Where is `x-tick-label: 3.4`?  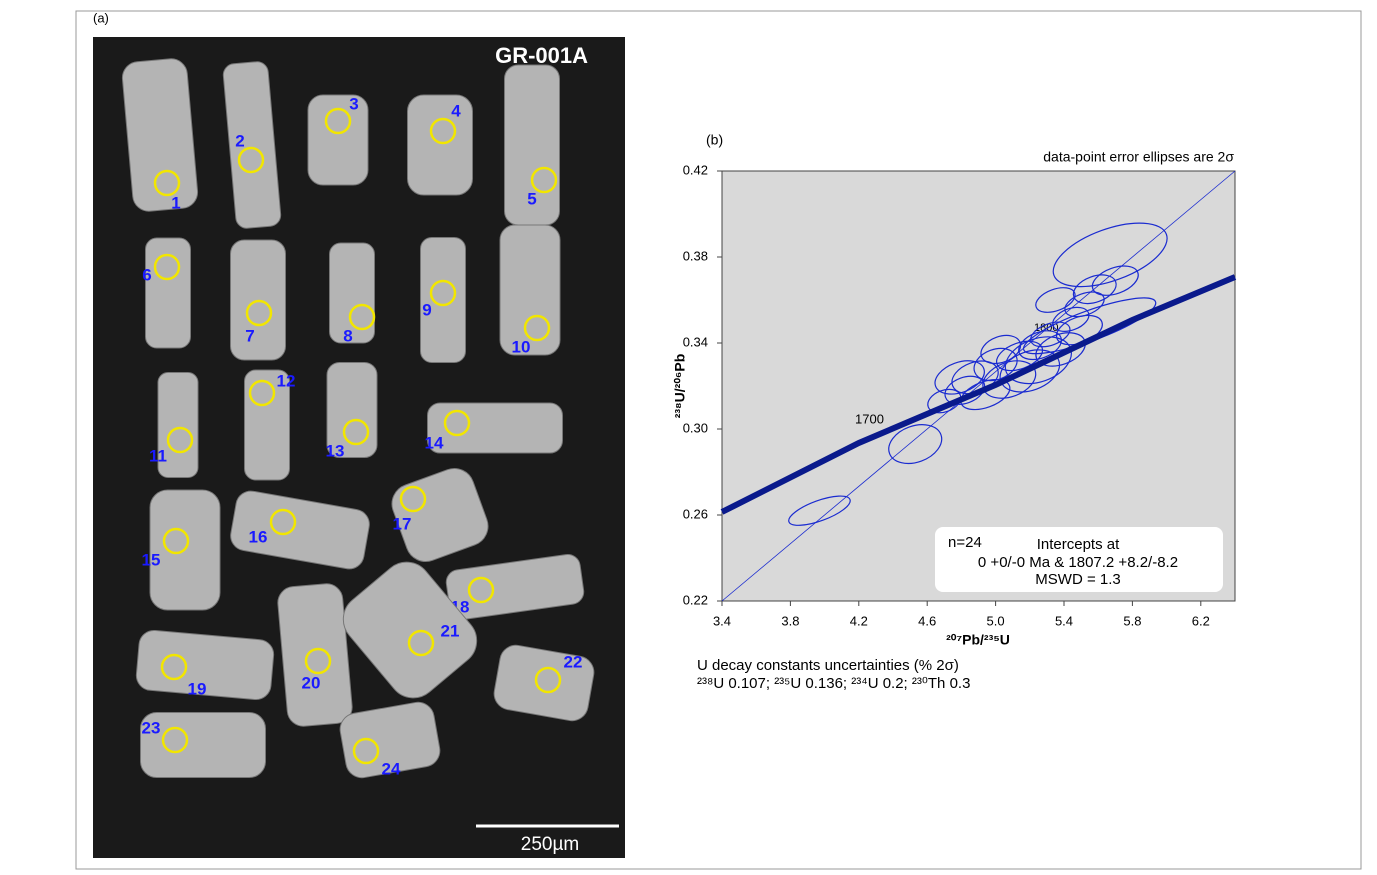 x-tick-label: 3.4 is located at coordinates (722, 620).